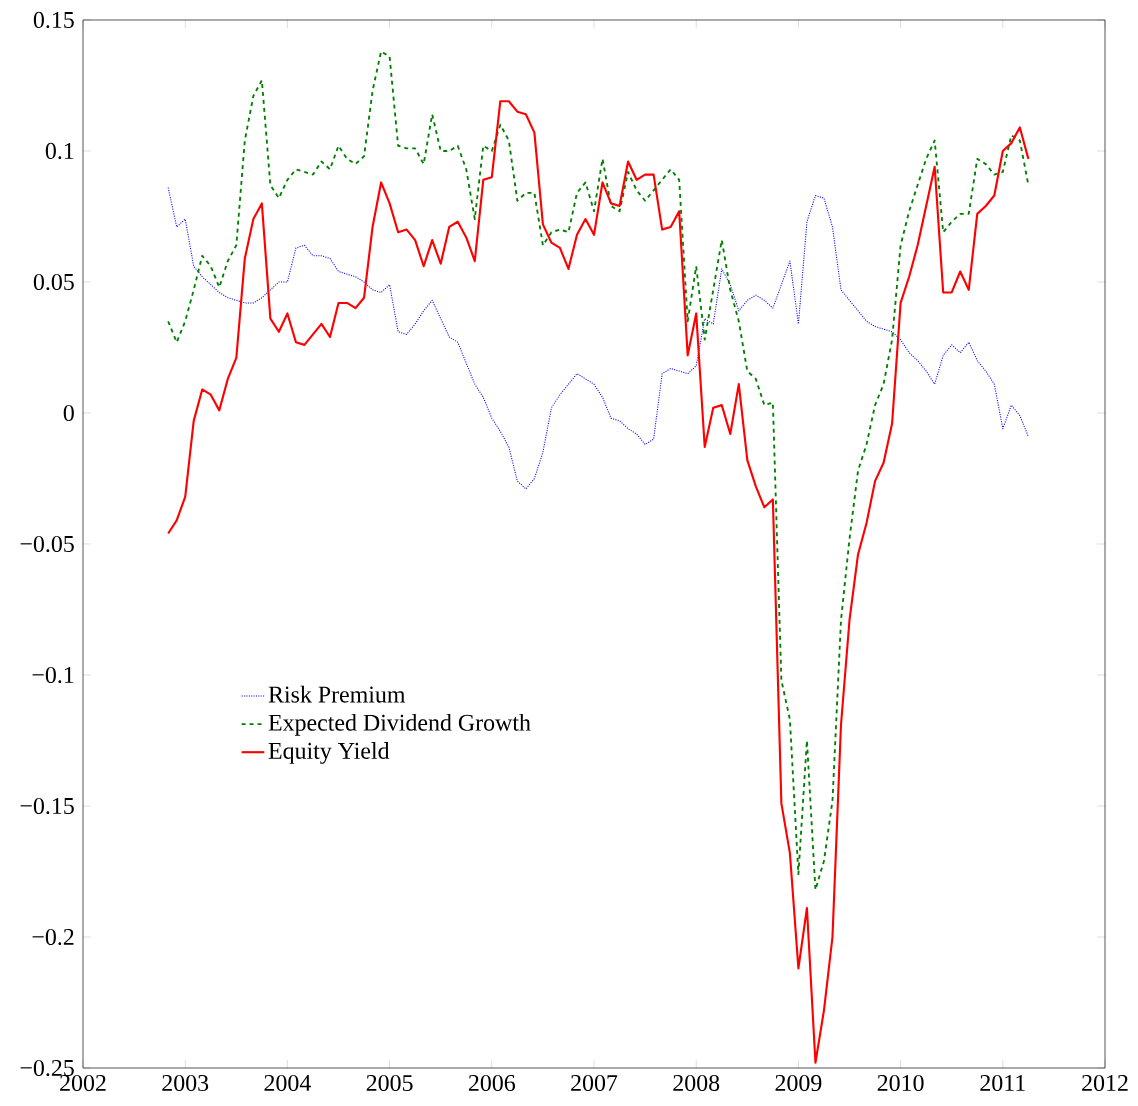 Image resolution: width=1138 pixels, height=1106 pixels. Describe the element at coordinates (594, 1083) in the screenshot. I see `x-tick-label: 2007` at that location.